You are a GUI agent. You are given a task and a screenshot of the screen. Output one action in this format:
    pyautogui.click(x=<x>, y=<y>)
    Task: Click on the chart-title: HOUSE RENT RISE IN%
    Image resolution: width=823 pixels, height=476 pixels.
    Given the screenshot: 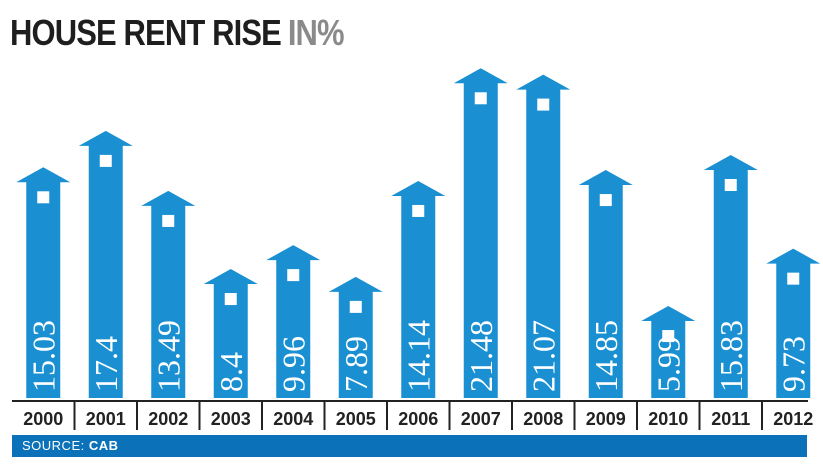 What is the action you would take?
    pyautogui.click(x=177, y=35)
    